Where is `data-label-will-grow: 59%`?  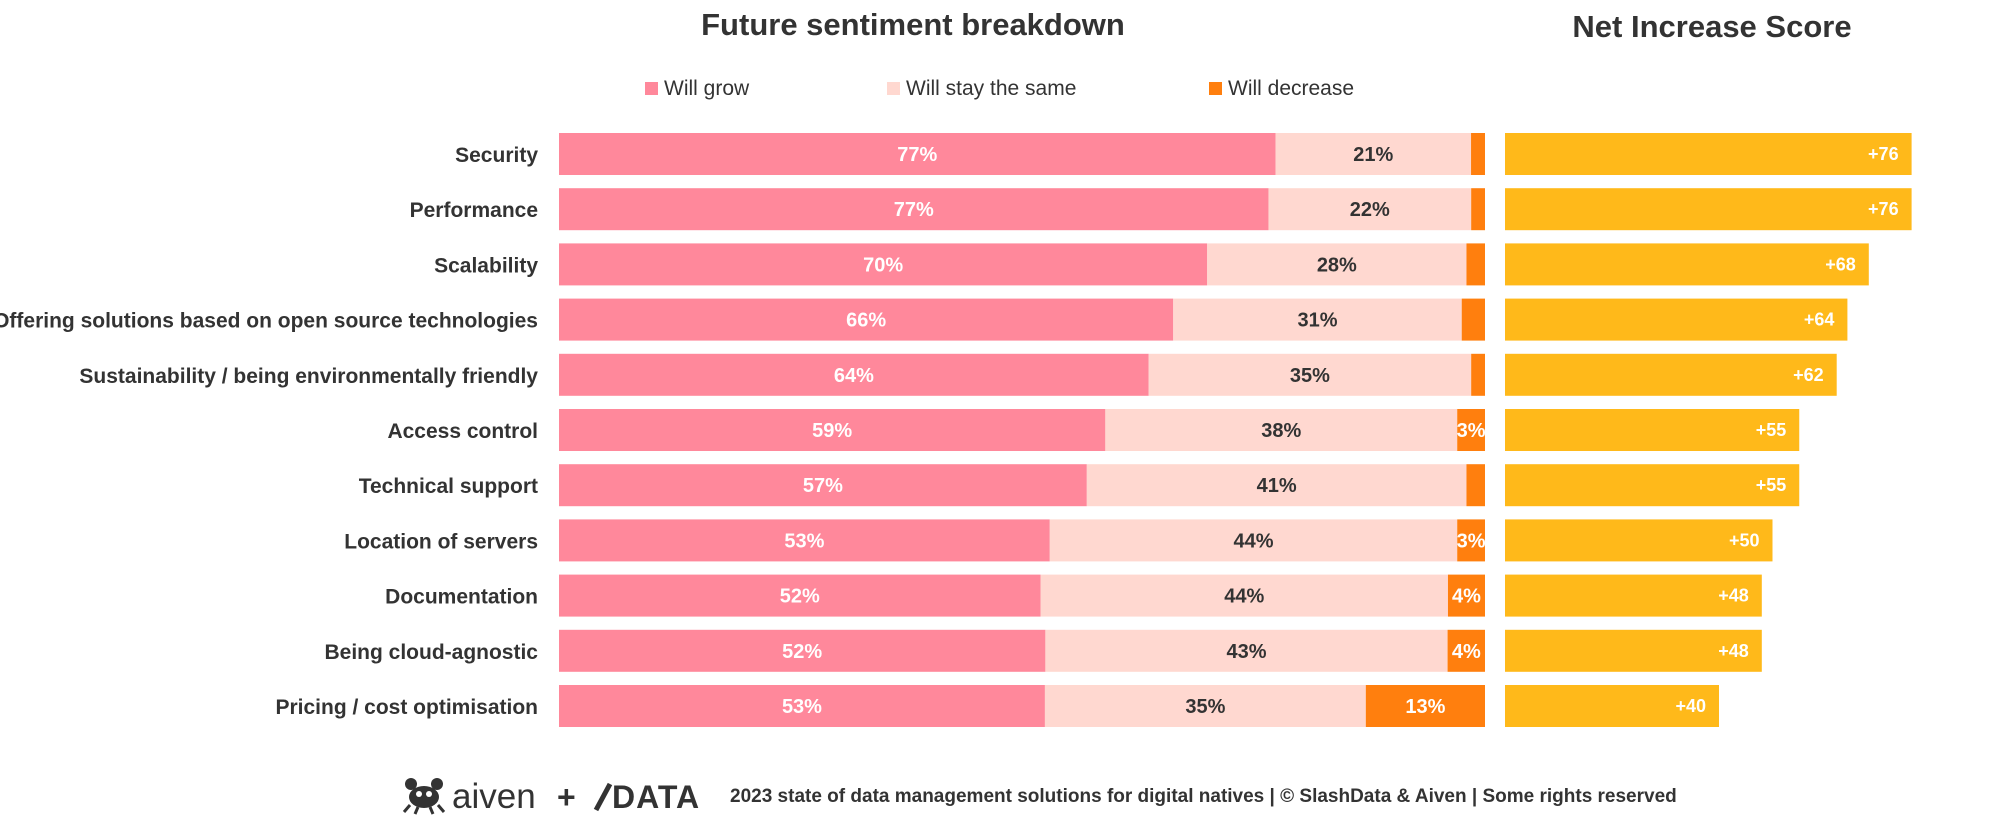 data-label-will-grow: 59% is located at coordinates (832, 431).